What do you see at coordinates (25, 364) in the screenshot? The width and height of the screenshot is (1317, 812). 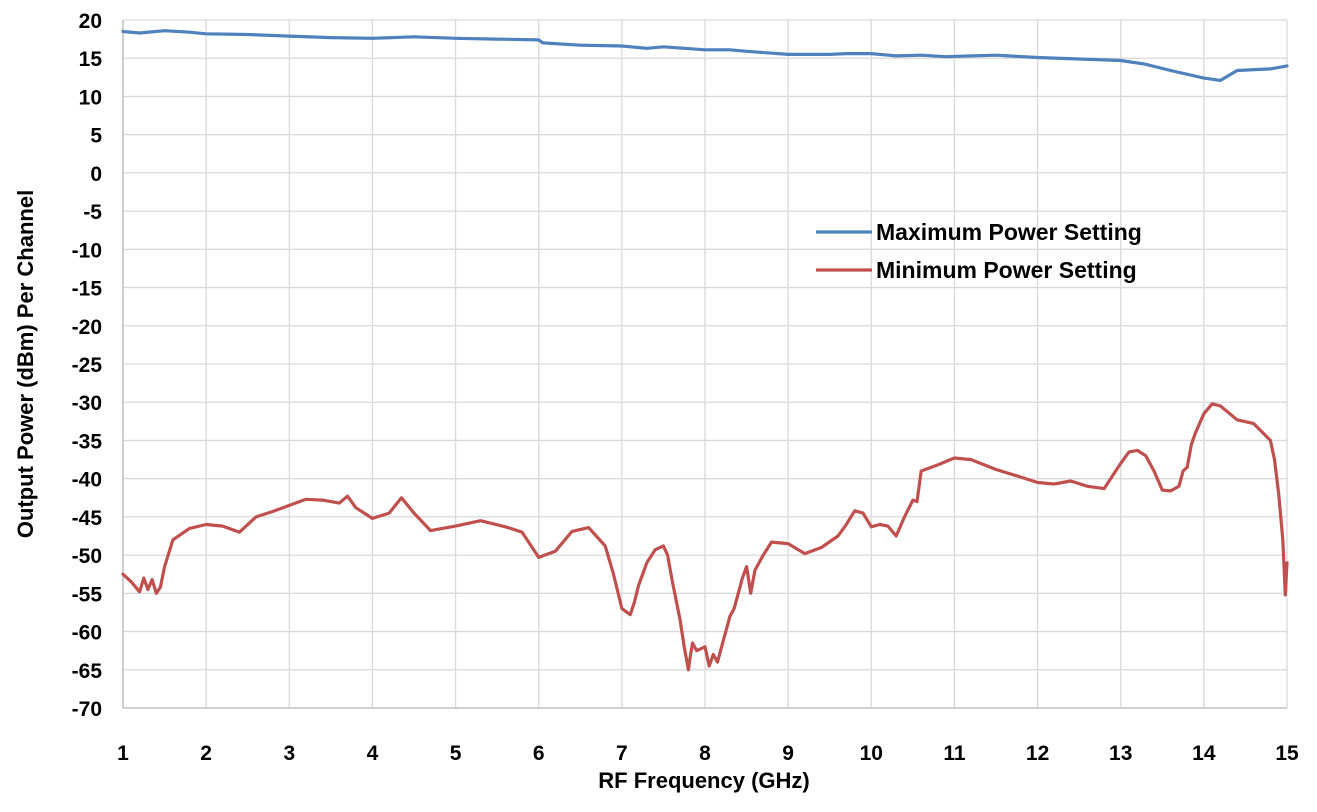 I see `y-axis-title: Output Power (dBm) Per Channel` at bounding box center [25, 364].